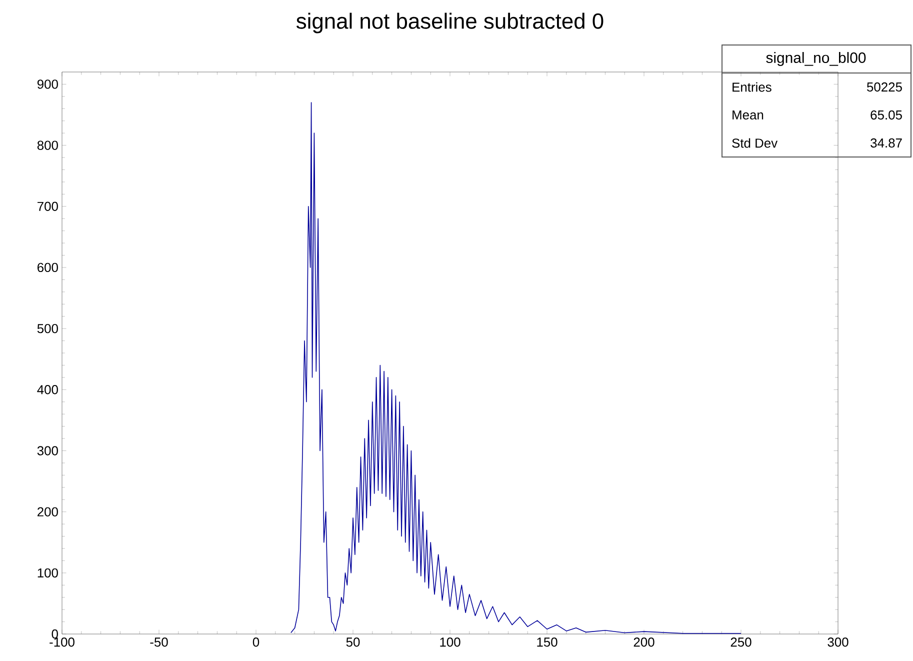 The image size is (913, 661). What do you see at coordinates (816, 59) in the screenshot?
I see `text: signal_no_bl00` at bounding box center [816, 59].